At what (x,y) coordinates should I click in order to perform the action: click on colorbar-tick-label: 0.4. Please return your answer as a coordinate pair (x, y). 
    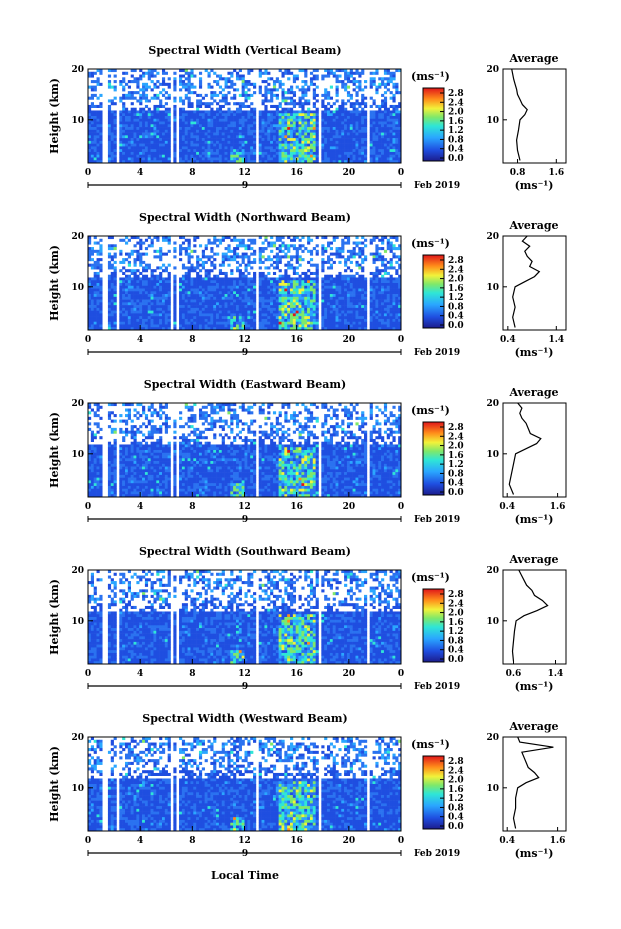
    Looking at the image, I should click on (456, 150).